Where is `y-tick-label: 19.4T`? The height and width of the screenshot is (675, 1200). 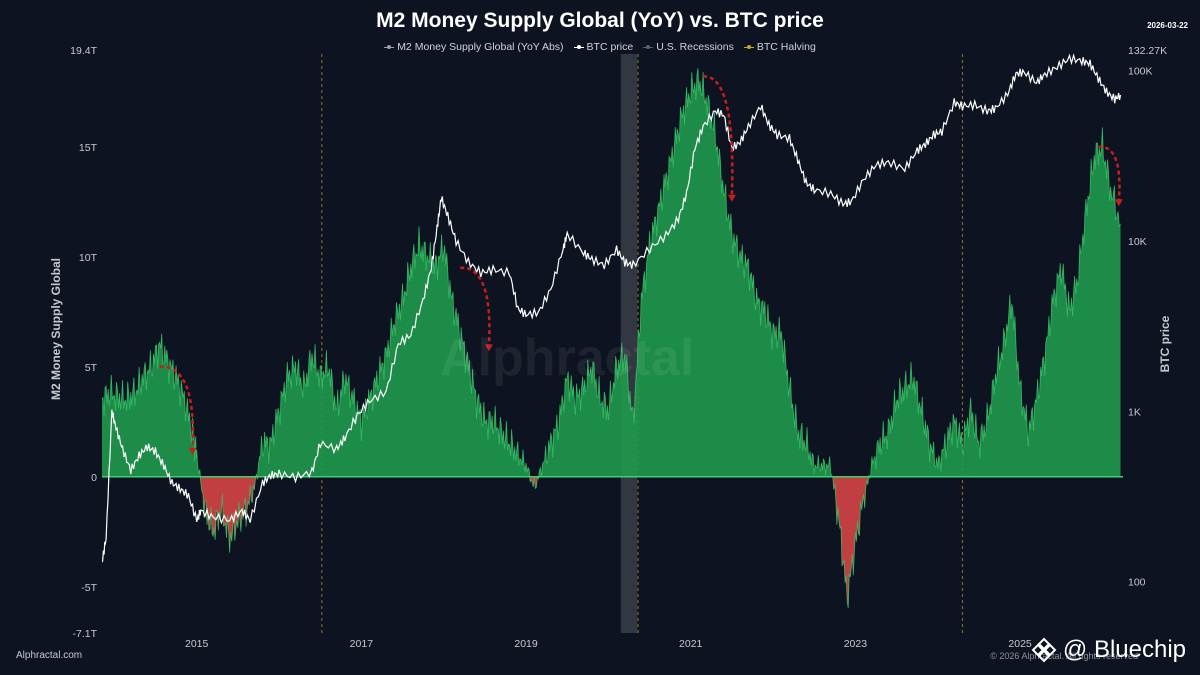
y-tick-label: 19.4T is located at coordinates (83, 51).